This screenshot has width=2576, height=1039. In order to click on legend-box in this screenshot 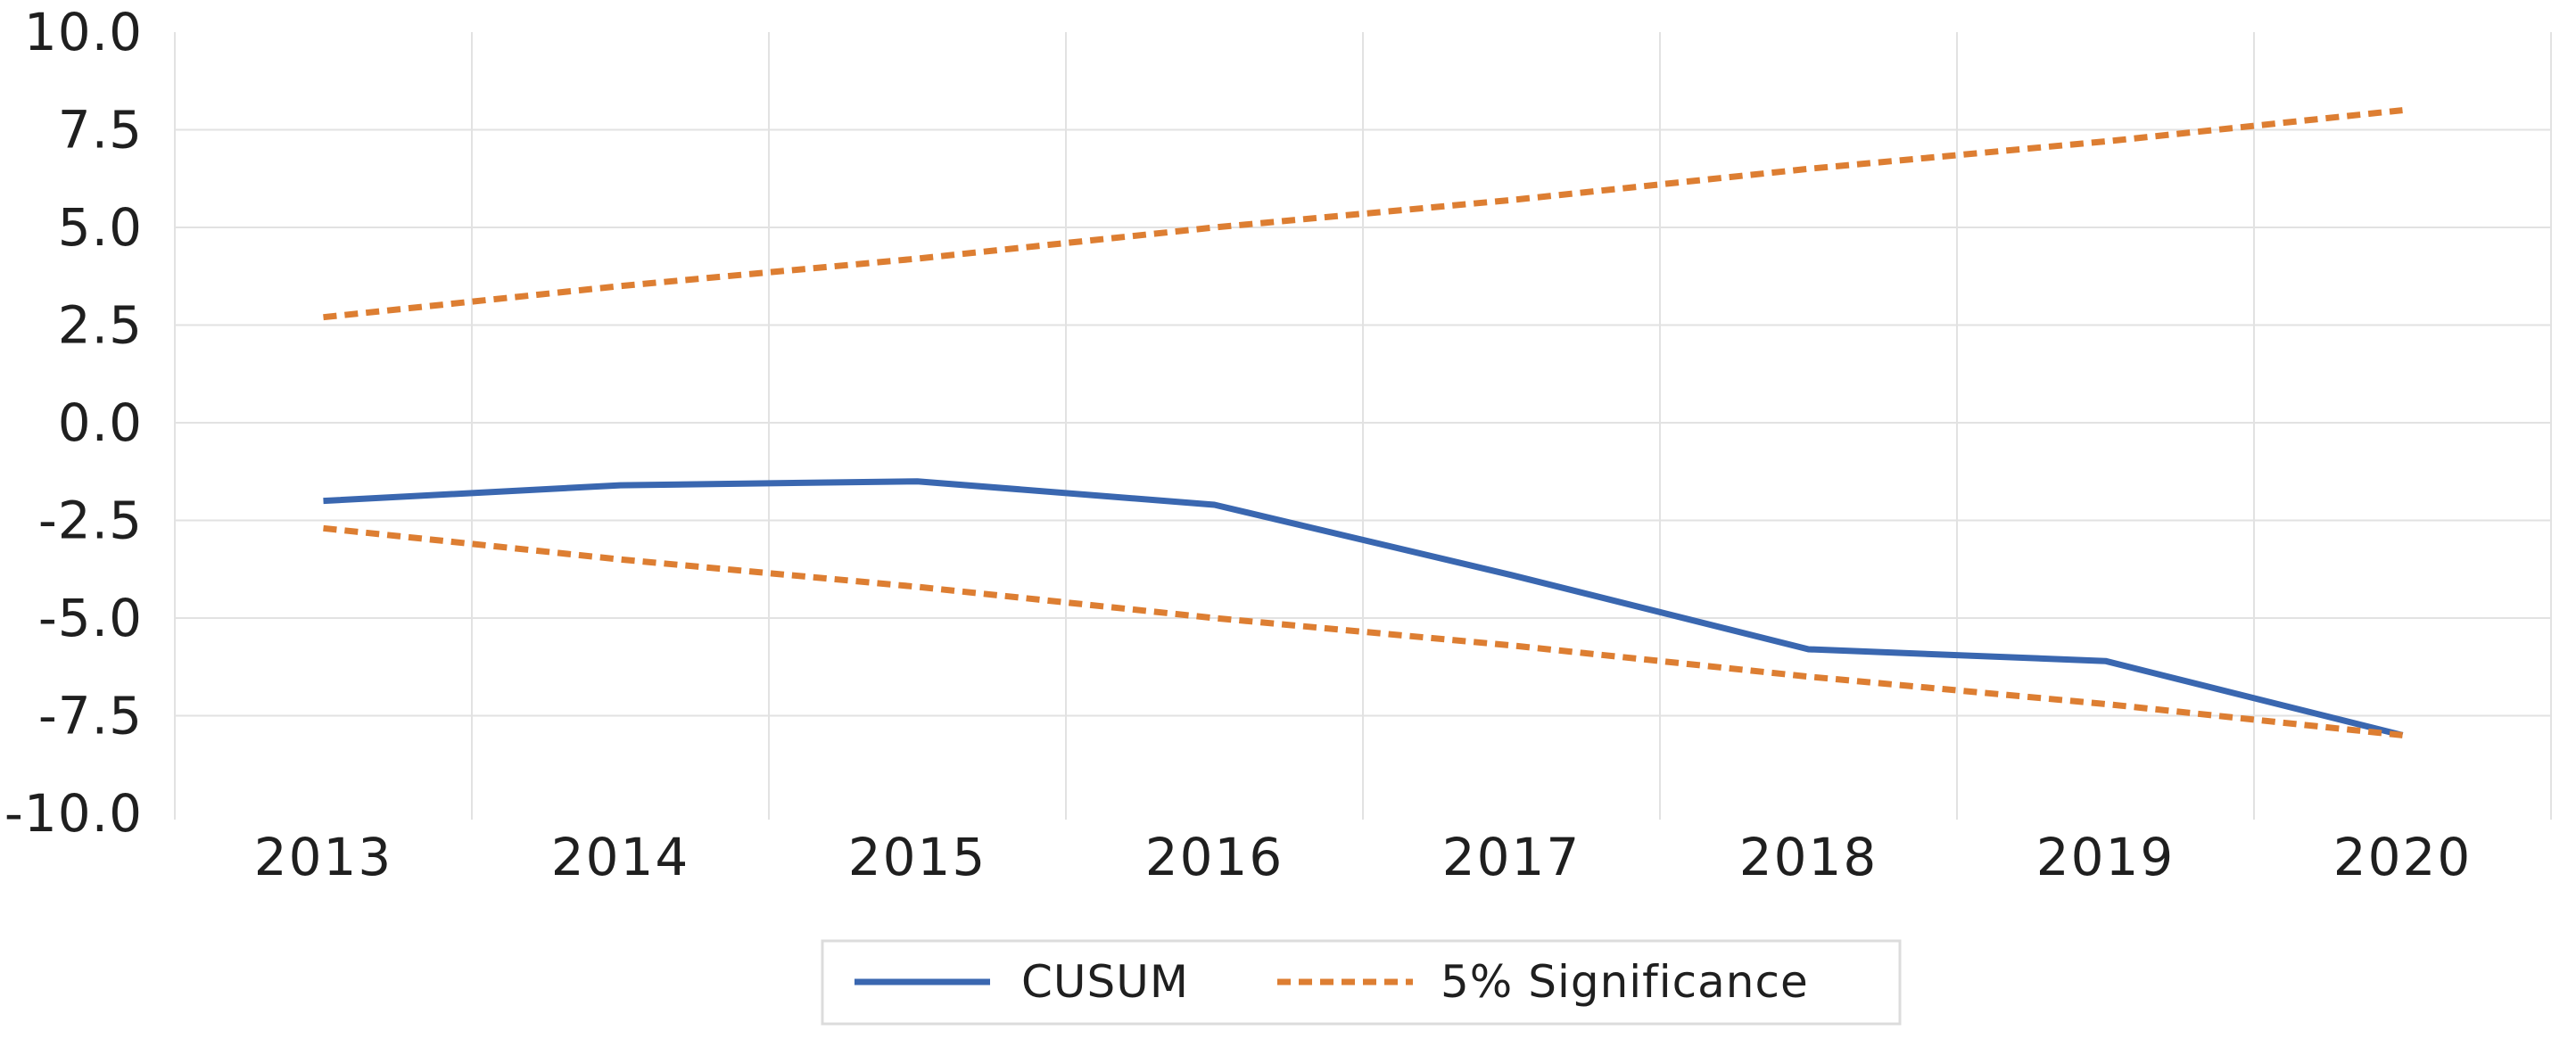, I will do `click(1361, 982)`.